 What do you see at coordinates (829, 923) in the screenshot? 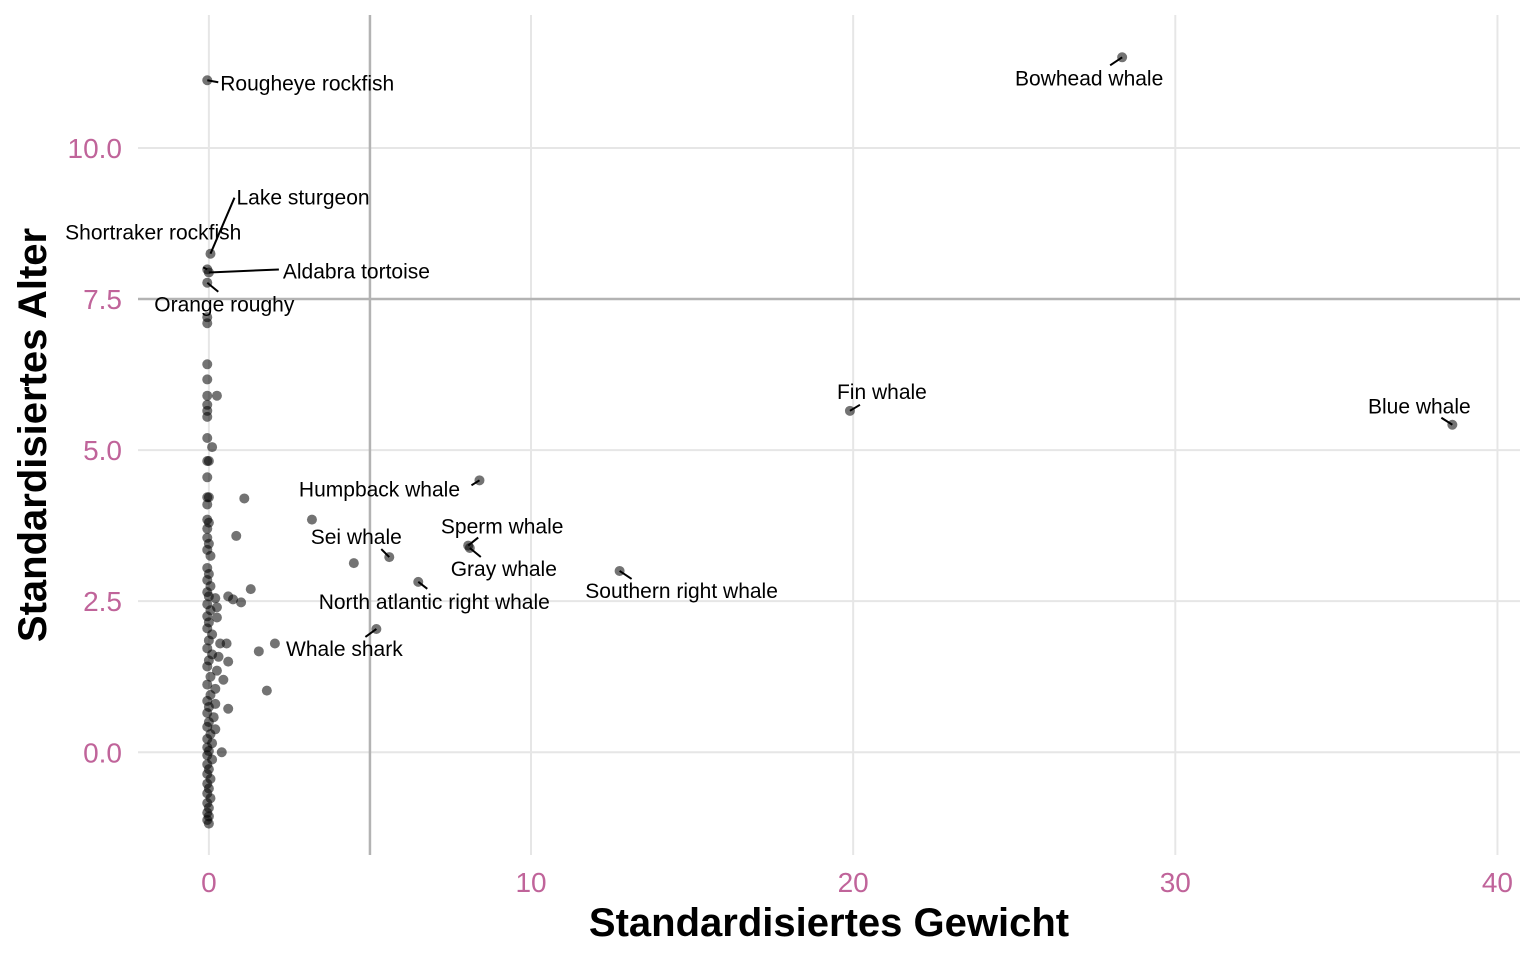
I see `x-axis-title: Standardisiertes Gewicht` at bounding box center [829, 923].